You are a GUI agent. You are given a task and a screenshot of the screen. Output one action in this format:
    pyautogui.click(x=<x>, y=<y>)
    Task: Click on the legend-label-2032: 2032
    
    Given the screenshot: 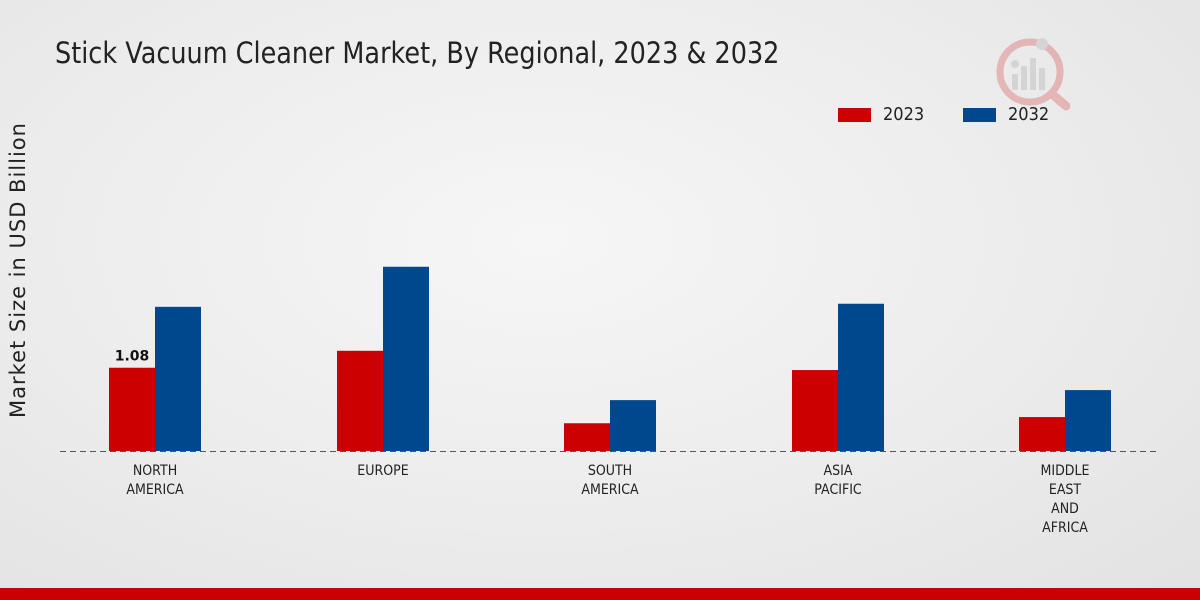 What is the action you would take?
    pyautogui.click(x=1028, y=114)
    